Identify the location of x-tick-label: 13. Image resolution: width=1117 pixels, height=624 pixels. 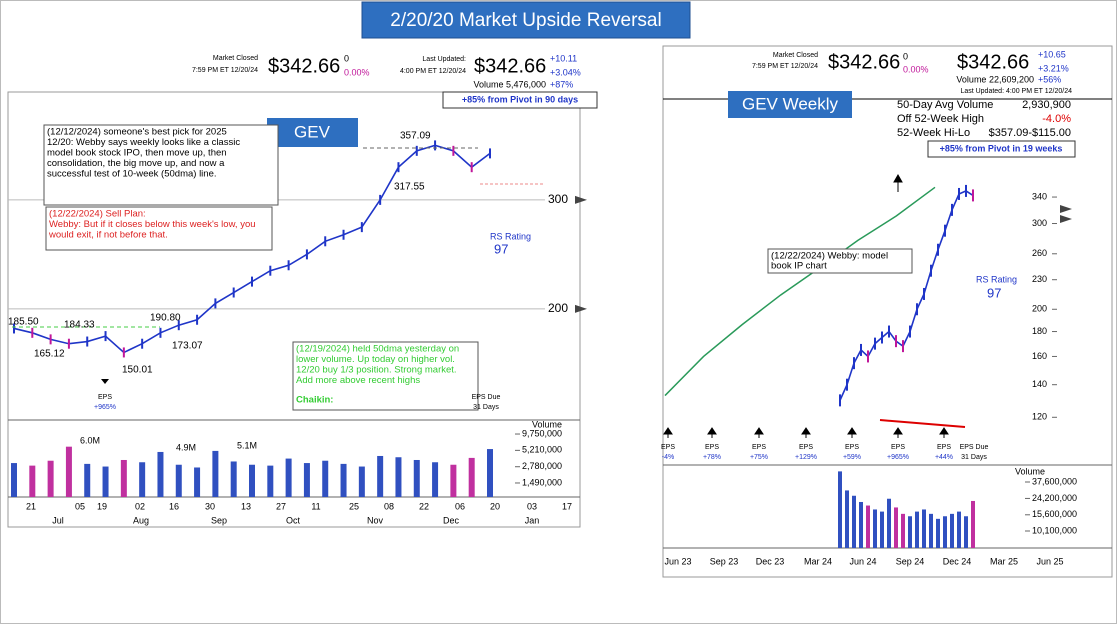
(246, 506).